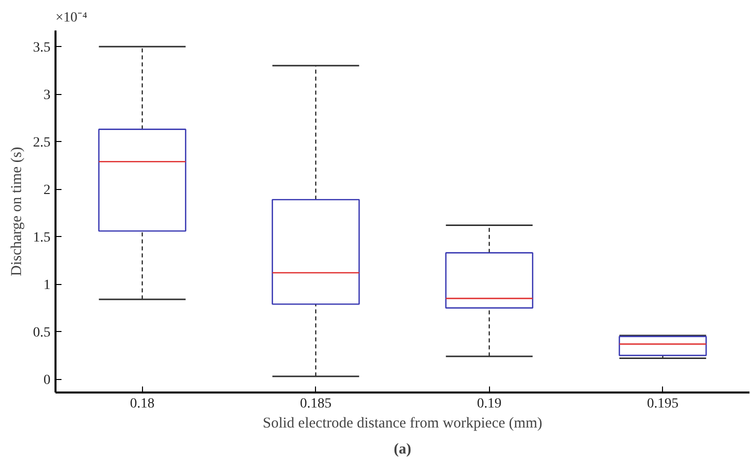 This screenshot has height=462, width=751. I want to click on text: ×10⁻⁴, so click(72, 18).